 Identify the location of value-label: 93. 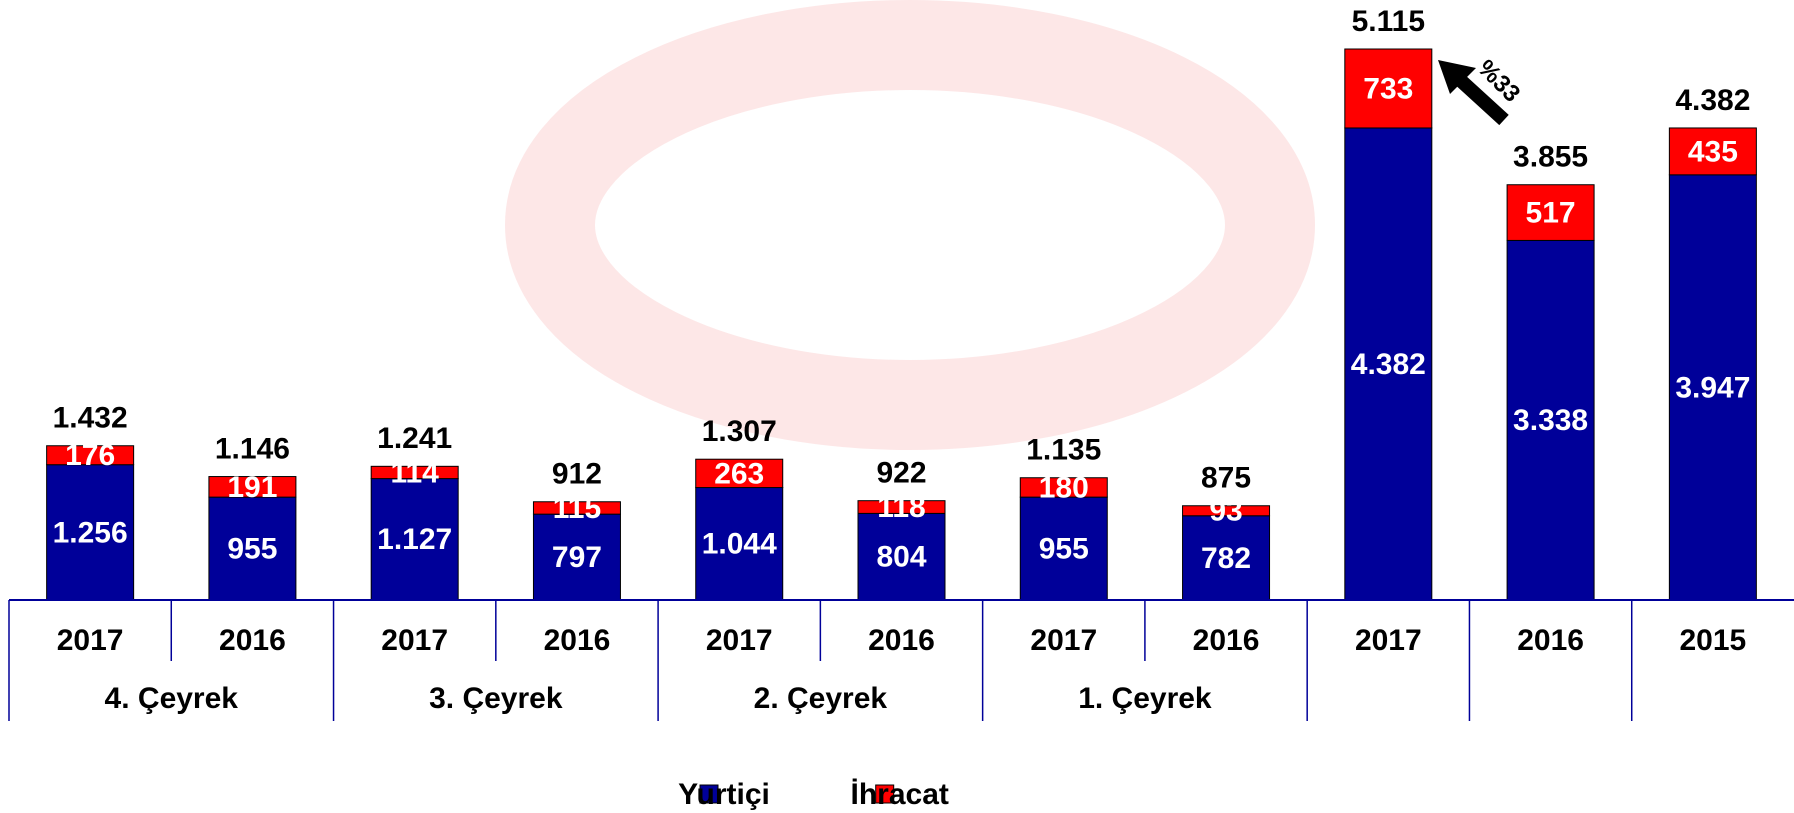
(1225, 511).